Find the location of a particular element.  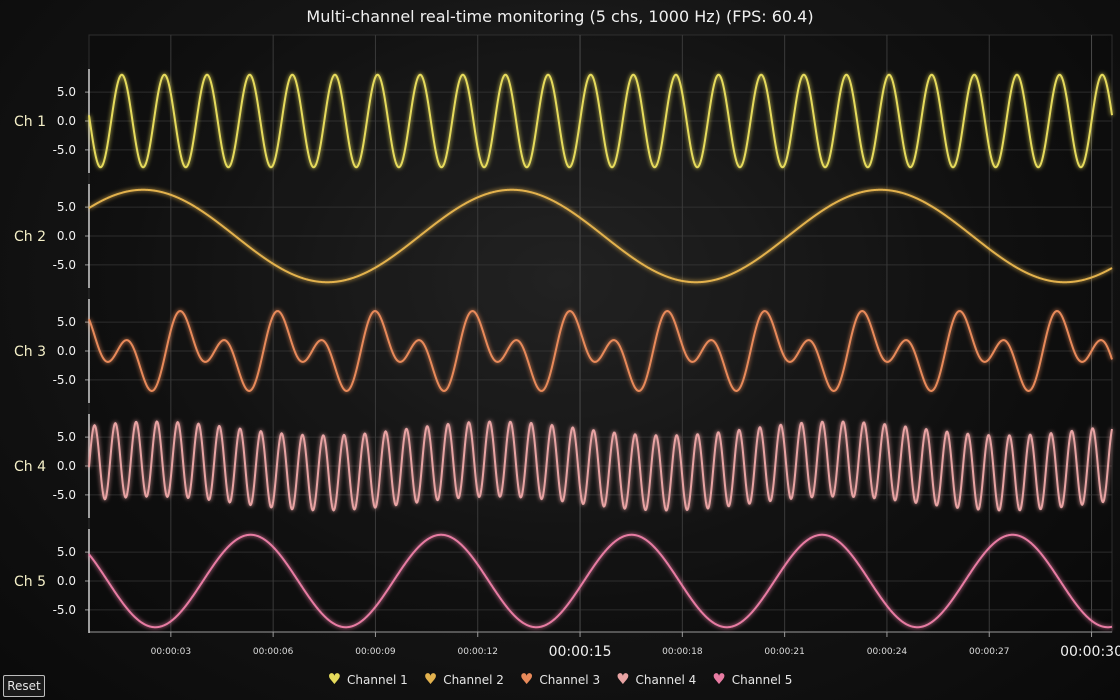

legend-item-channel-1: ♥ Channel 1 is located at coordinates (368, 679).